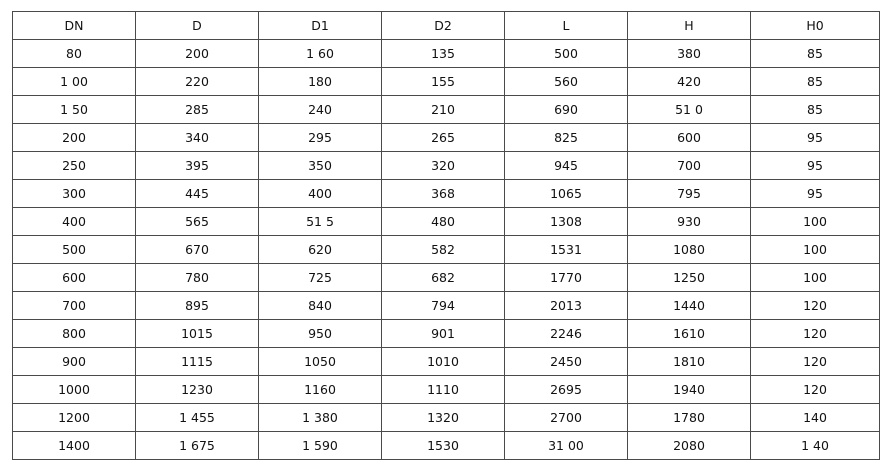  Describe the element at coordinates (197, 417) in the screenshot. I see `table-cell: 1 455` at that location.